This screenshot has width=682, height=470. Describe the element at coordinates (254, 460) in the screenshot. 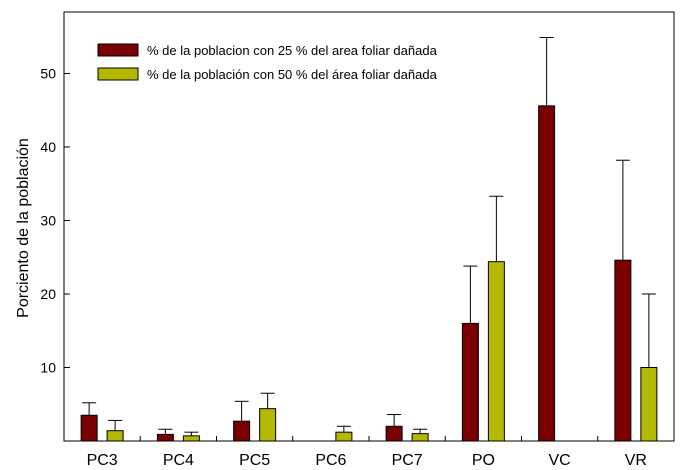

I see `x-tick-label: PC5` at that location.